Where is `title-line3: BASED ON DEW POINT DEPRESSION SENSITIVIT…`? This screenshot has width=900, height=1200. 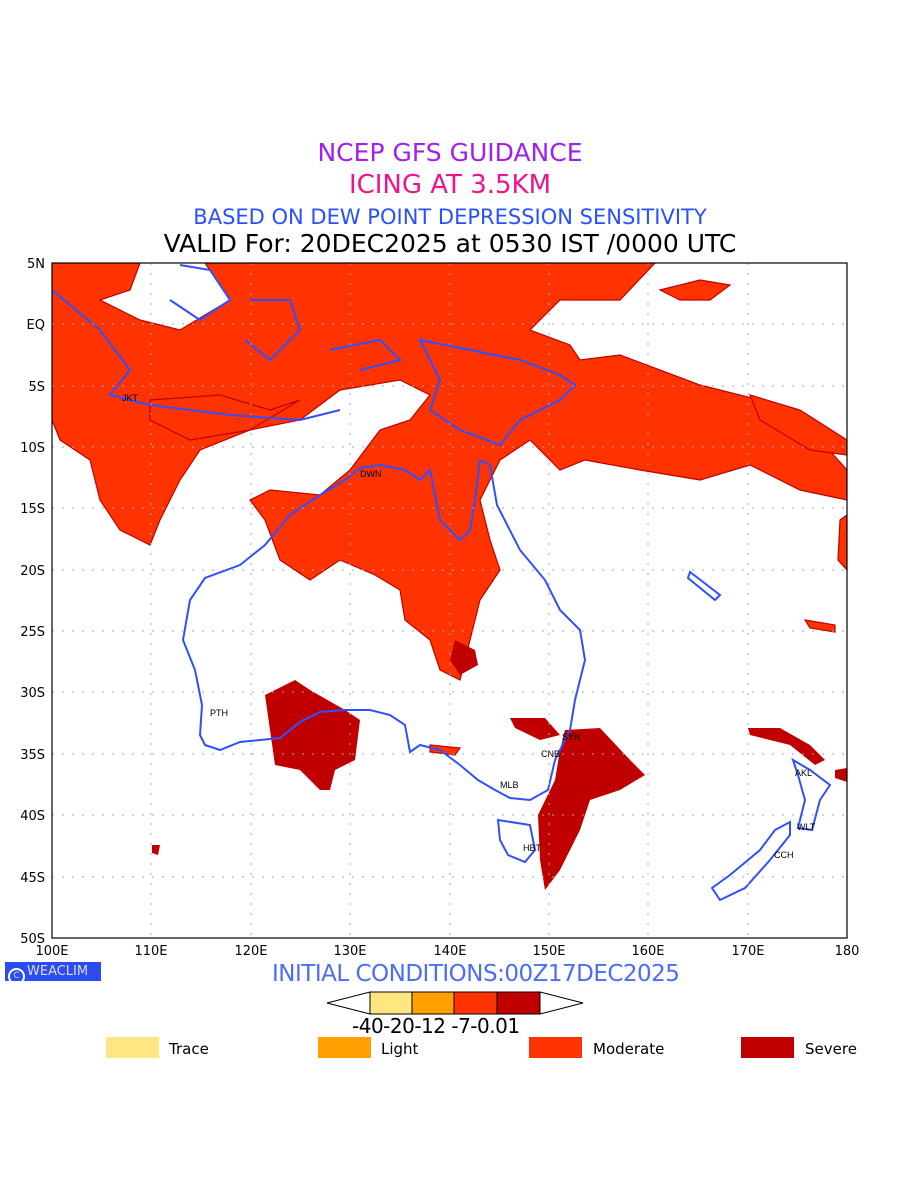
title-line3: BASED ON DEW POINT DEPRESSION SENSITIVIT… is located at coordinates (450, 217).